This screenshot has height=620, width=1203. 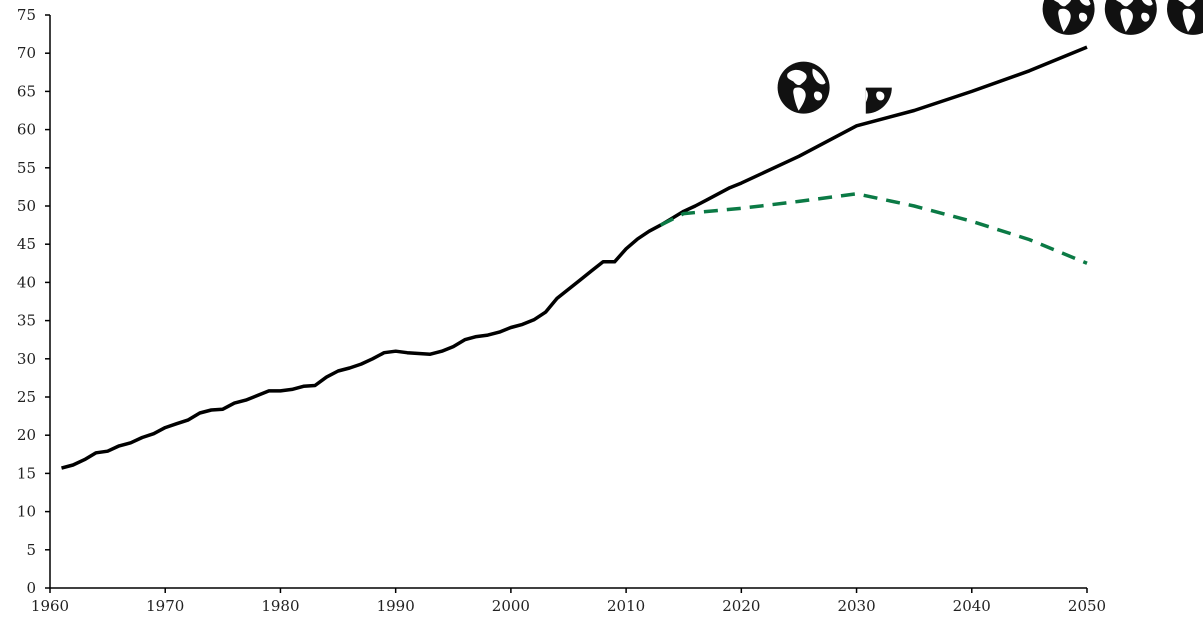 What do you see at coordinates (280, 606) in the screenshot?
I see `x-tick-label: 1980` at bounding box center [280, 606].